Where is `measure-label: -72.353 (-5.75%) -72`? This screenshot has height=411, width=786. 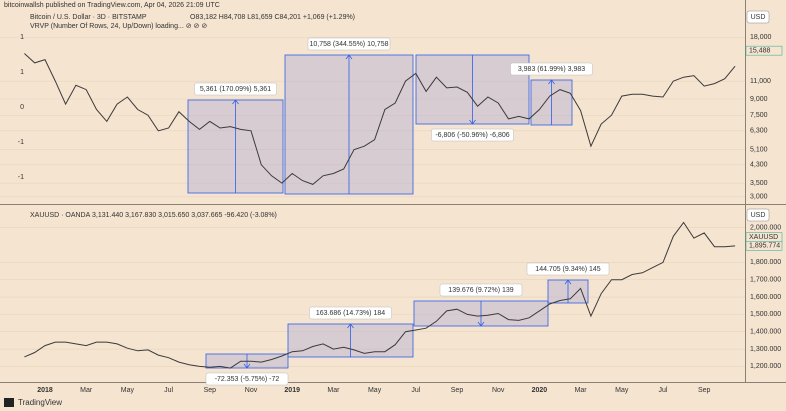 measure-label: -72.353 (-5.75%) -72 is located at coordinates (247, 379).